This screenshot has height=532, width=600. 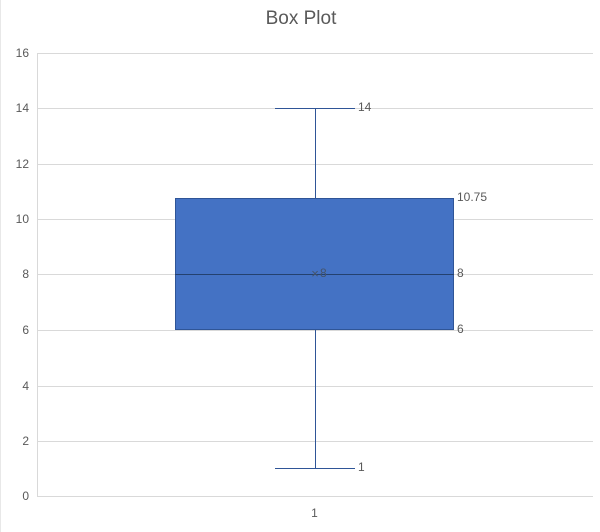 What do you see at coordinates (22, 108) in the screenshot?
I see `y-axis-tick-14: 14` at bounding box center [22, 108].